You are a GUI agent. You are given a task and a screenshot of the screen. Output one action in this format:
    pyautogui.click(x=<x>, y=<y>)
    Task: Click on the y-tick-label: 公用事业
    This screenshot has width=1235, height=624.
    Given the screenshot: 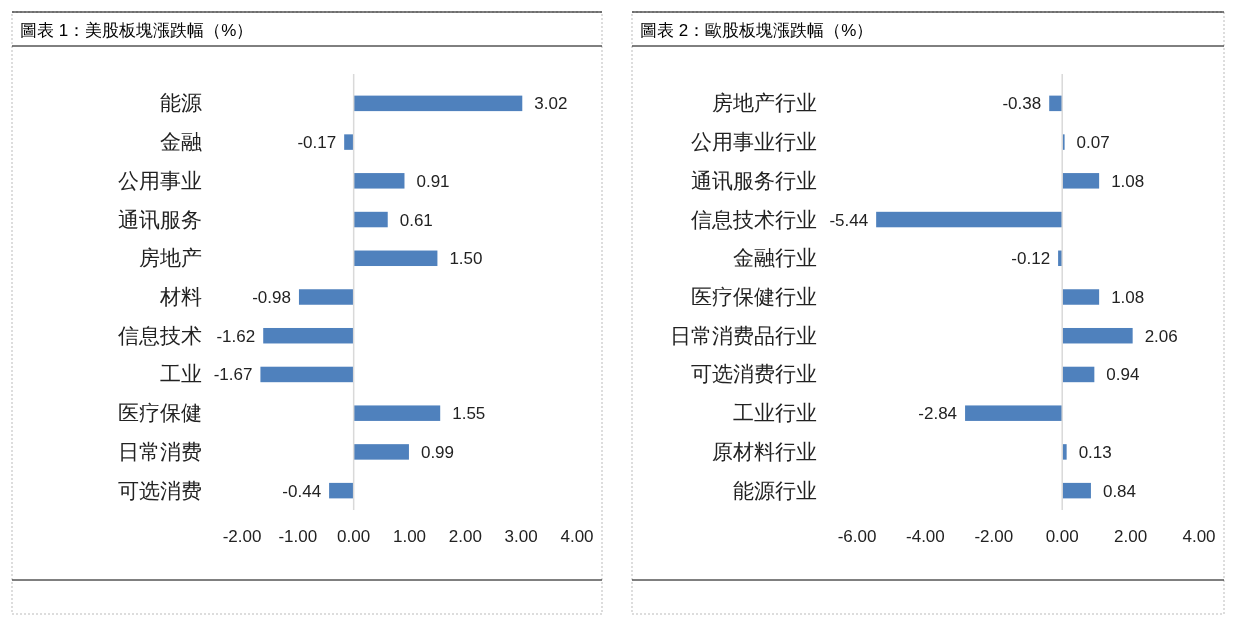 What is the action you would take?
    pyautogui.click(x=160, y=180)
    